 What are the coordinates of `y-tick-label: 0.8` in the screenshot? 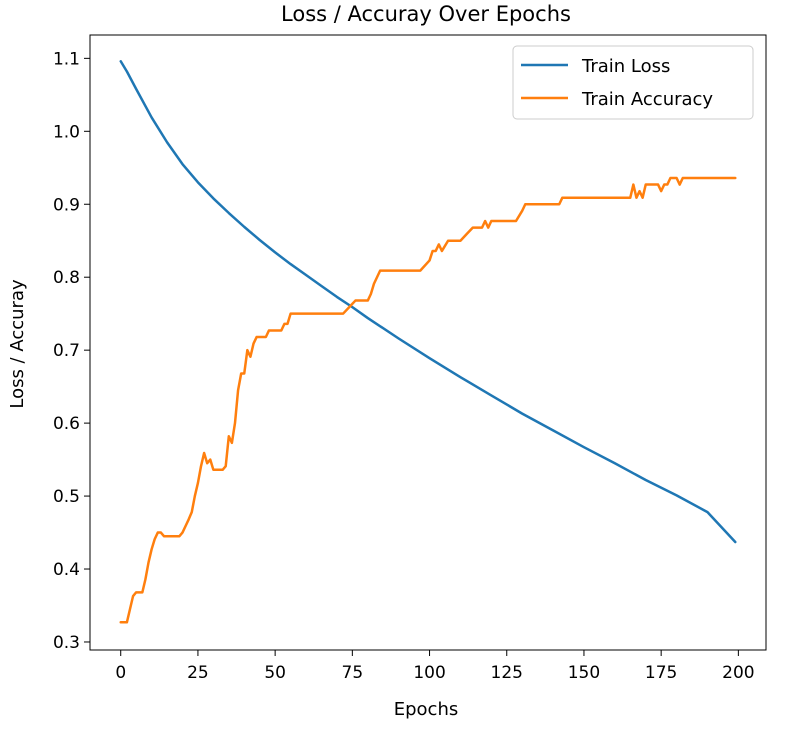 It's located at (66, 278).